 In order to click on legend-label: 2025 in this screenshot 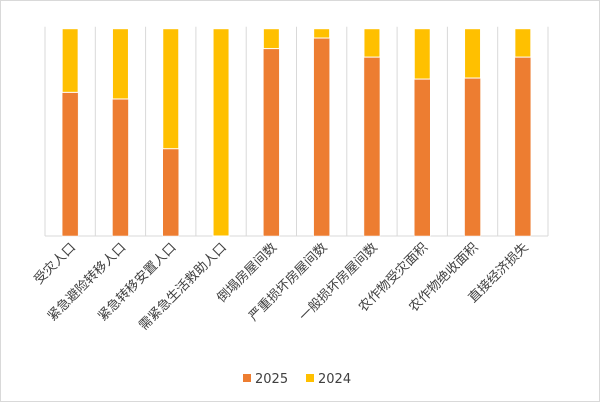, I will do `click(271, 379)`.